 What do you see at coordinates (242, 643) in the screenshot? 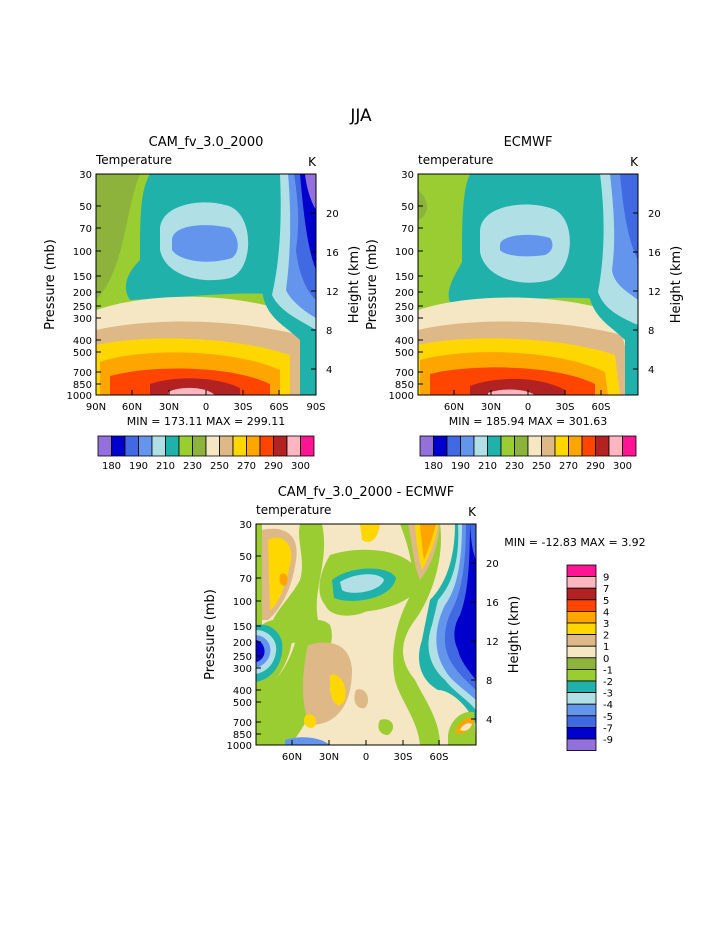
I see `y-tick-label: 200` at bounding box center [242, 643].